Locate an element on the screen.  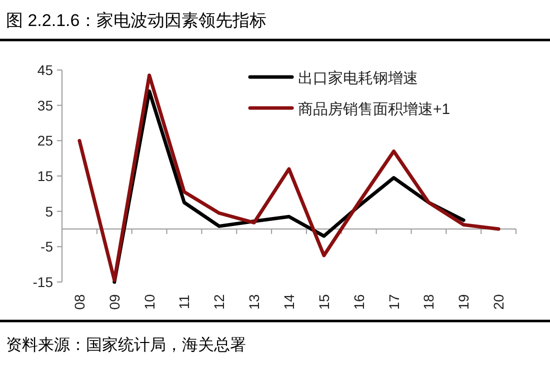
legend-label: 商品房销售面积增速+1 is located at coordinates (374, 109).